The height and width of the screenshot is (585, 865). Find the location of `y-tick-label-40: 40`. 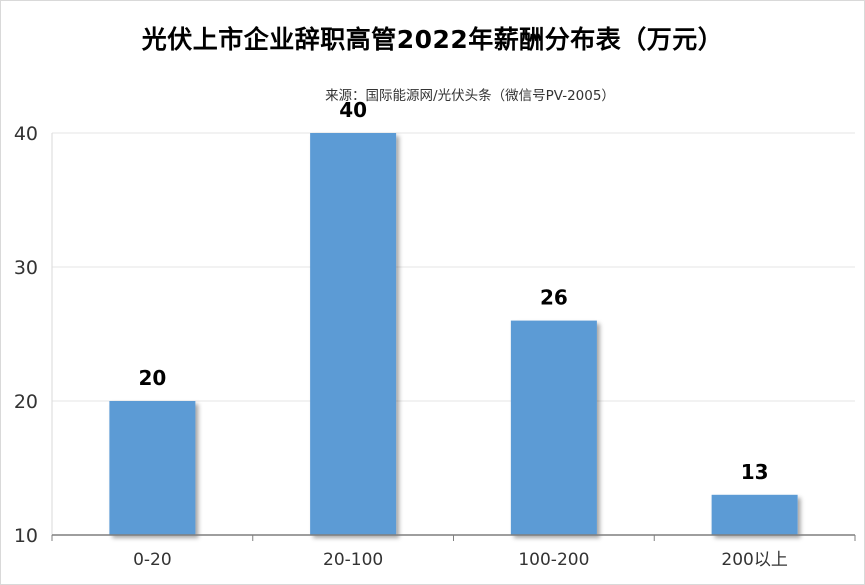

y-tick-label-40: 40 is located at coordinates (26, 134).